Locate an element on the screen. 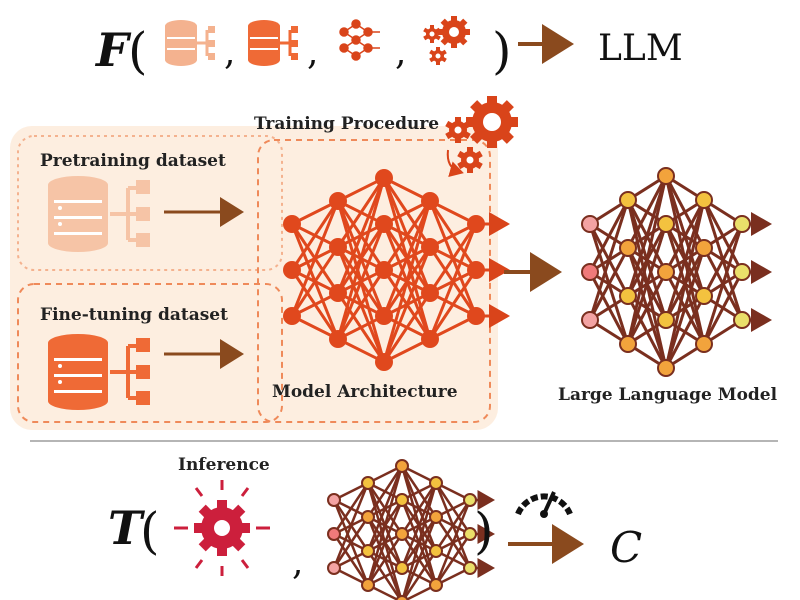 This screenshot has width=800, height=600. inference-icon is located at coordinates (222, 528).